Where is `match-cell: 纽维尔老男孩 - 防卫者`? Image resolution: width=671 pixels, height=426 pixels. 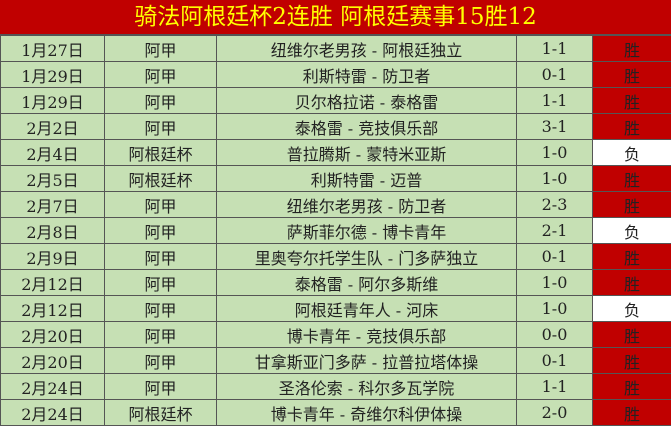 match-cell: 纽维尔老男孩 - 防卫者 is located at coordinates (367, 205).